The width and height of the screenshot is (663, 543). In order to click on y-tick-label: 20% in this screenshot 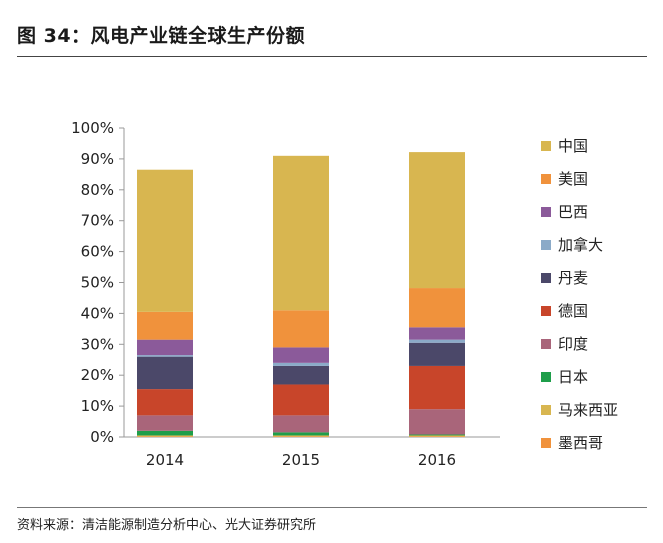, I will do `click(97, 375)`.